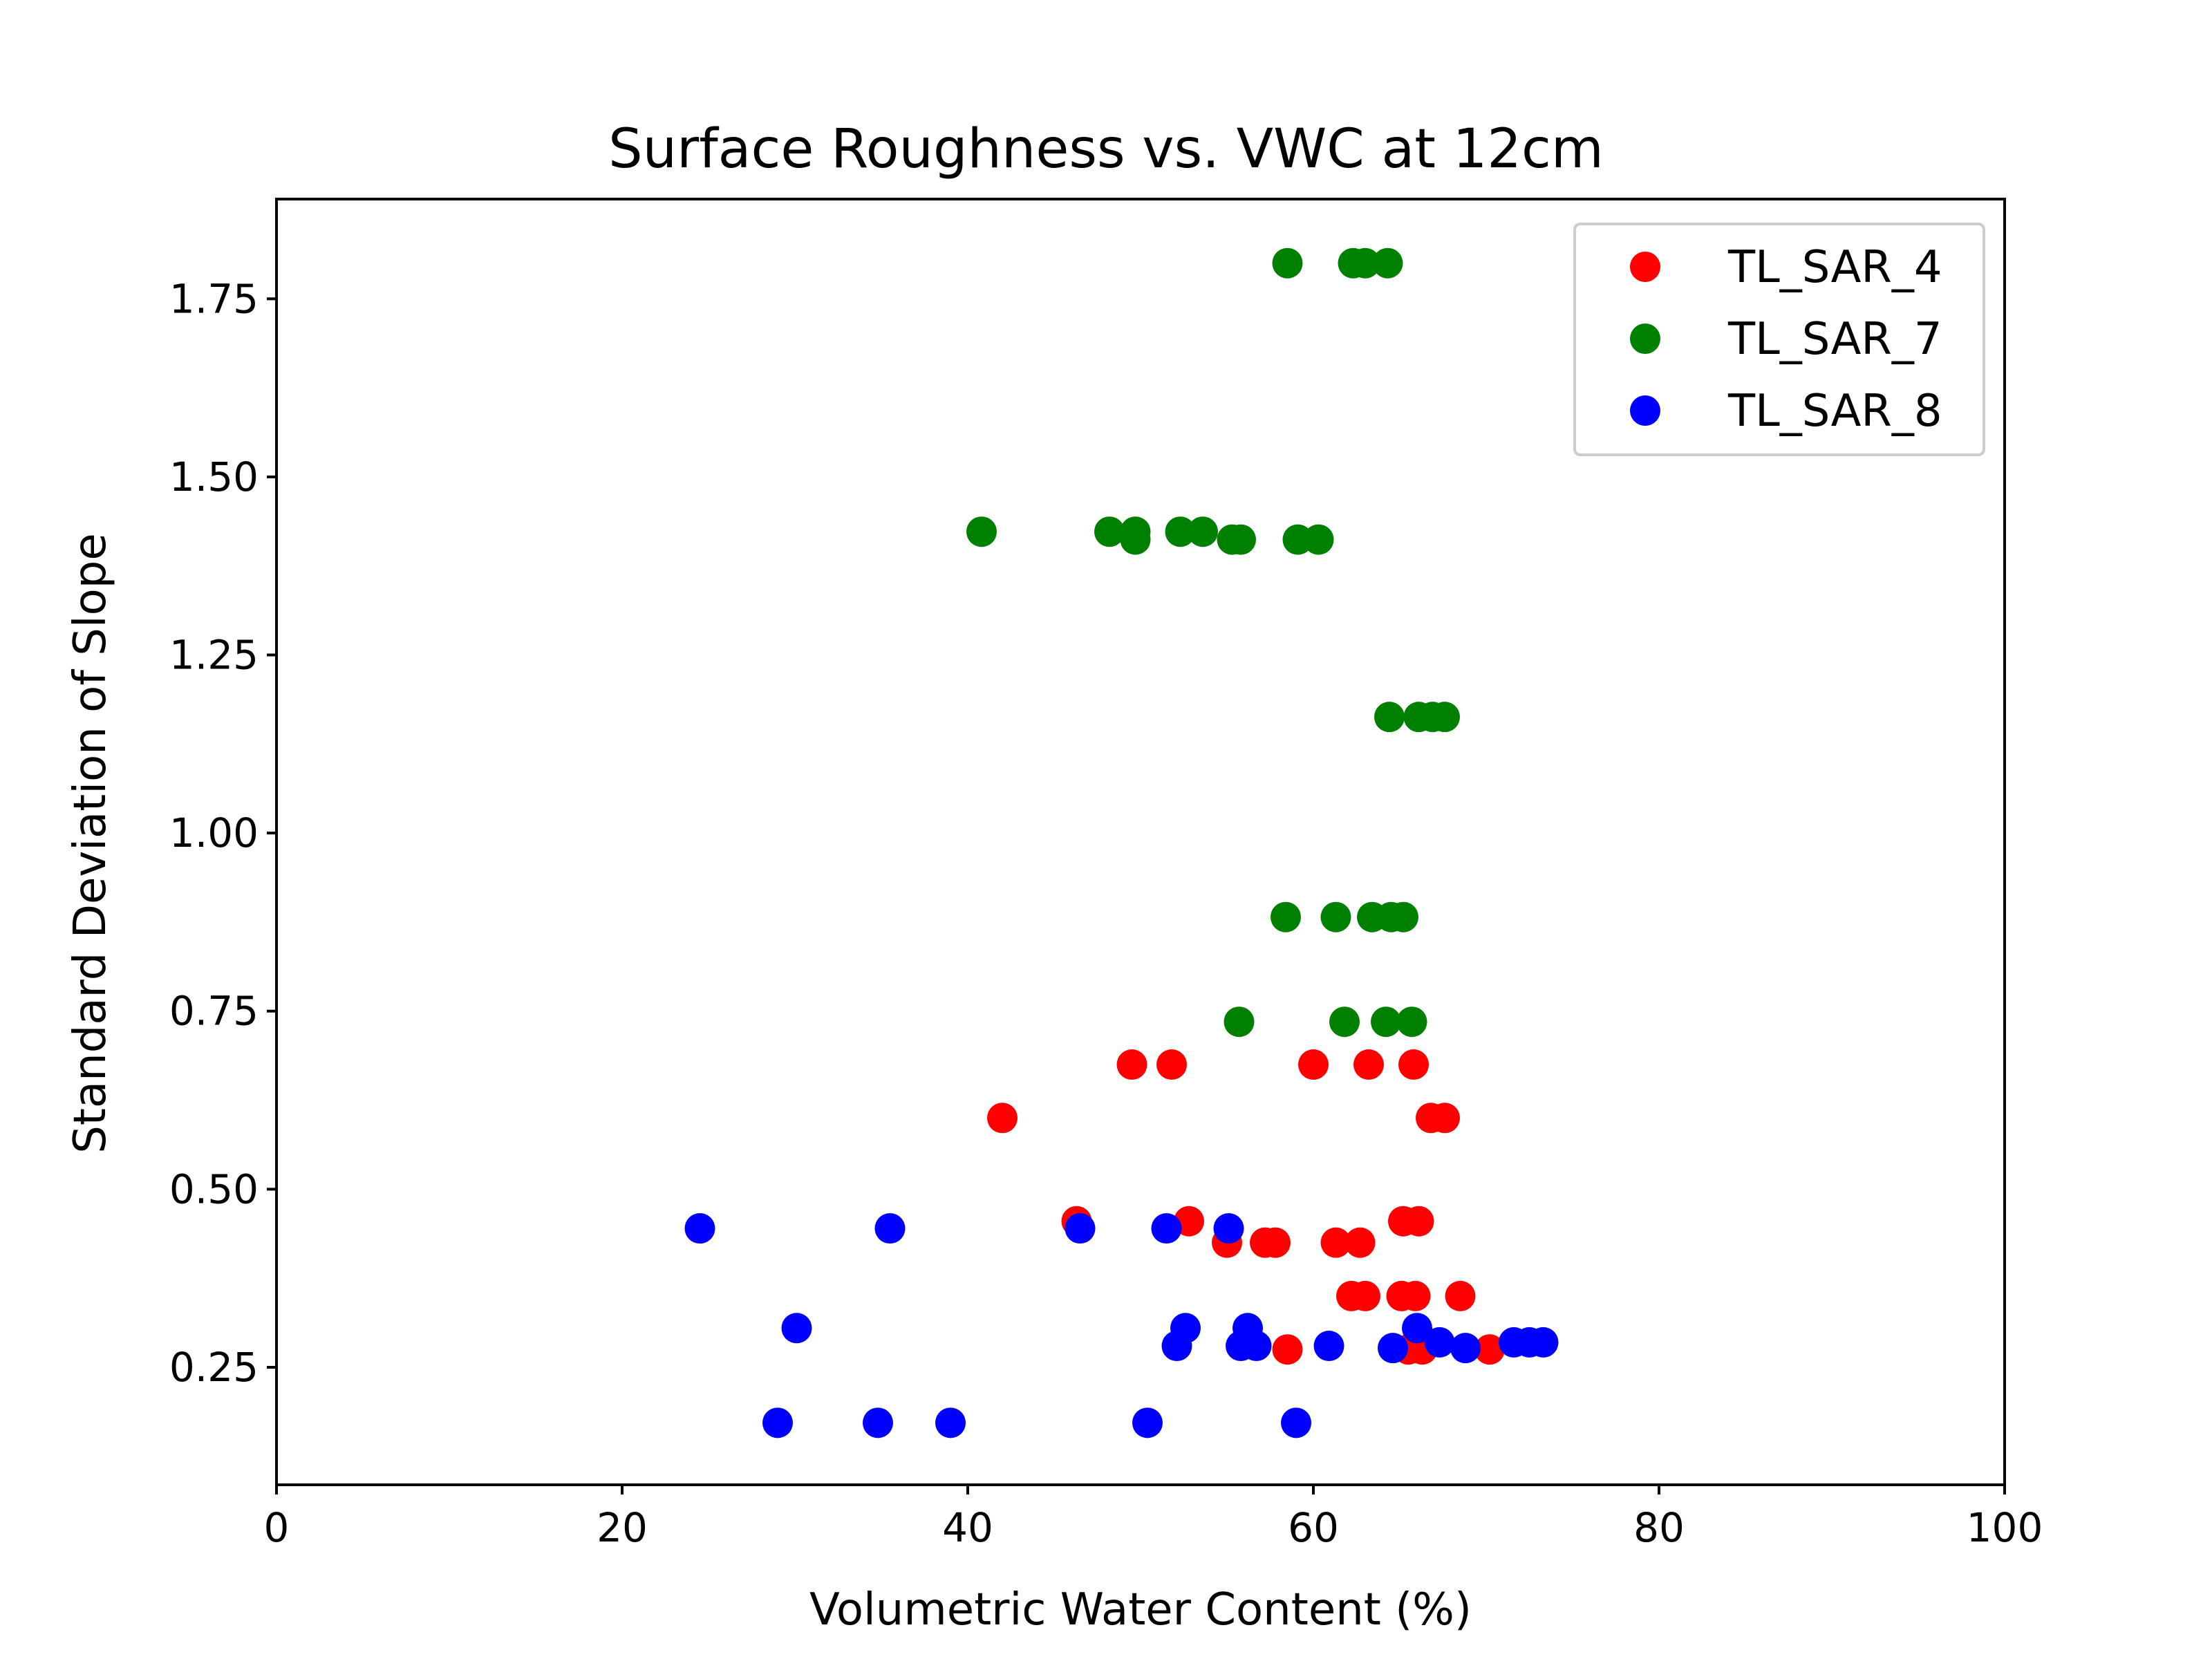 Image resolution: width=2212 pixels, height=1659 pixels. I want to click on x-tick-label: 0, so click(277, 1527).